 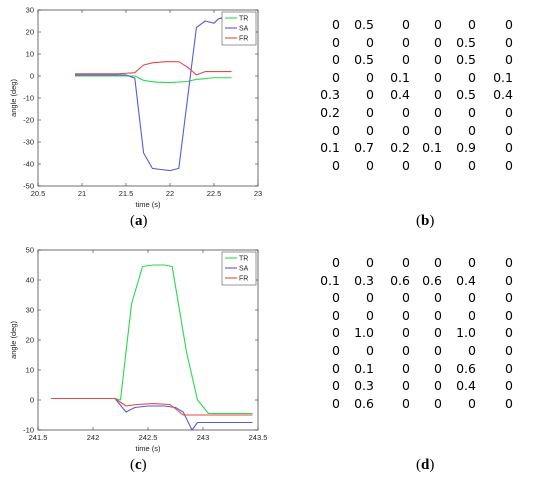 I want to click on x-tick-label: 21.5, so click(x=126, y=193).